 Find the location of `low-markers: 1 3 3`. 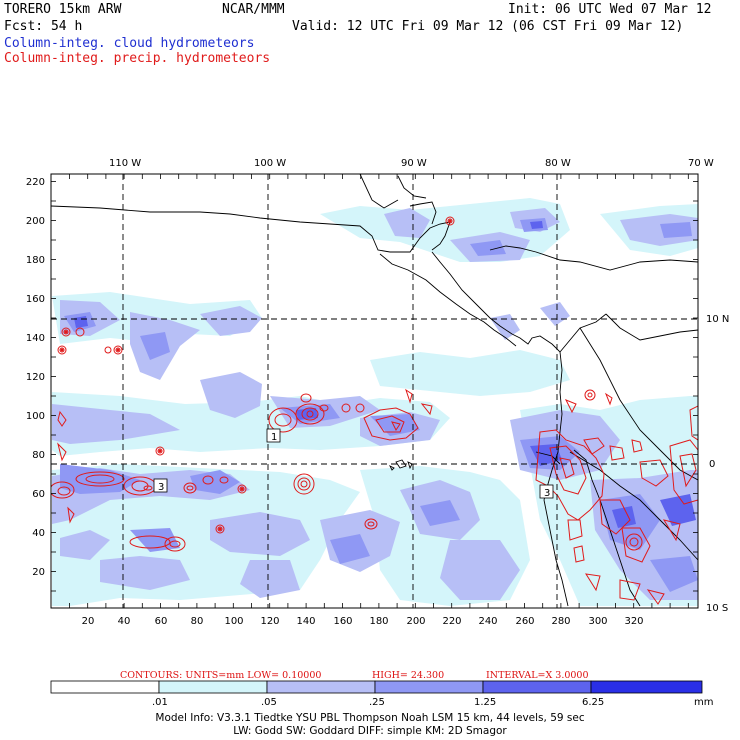

low-markers: 1 3 3 is located at coordinates (353, 463).